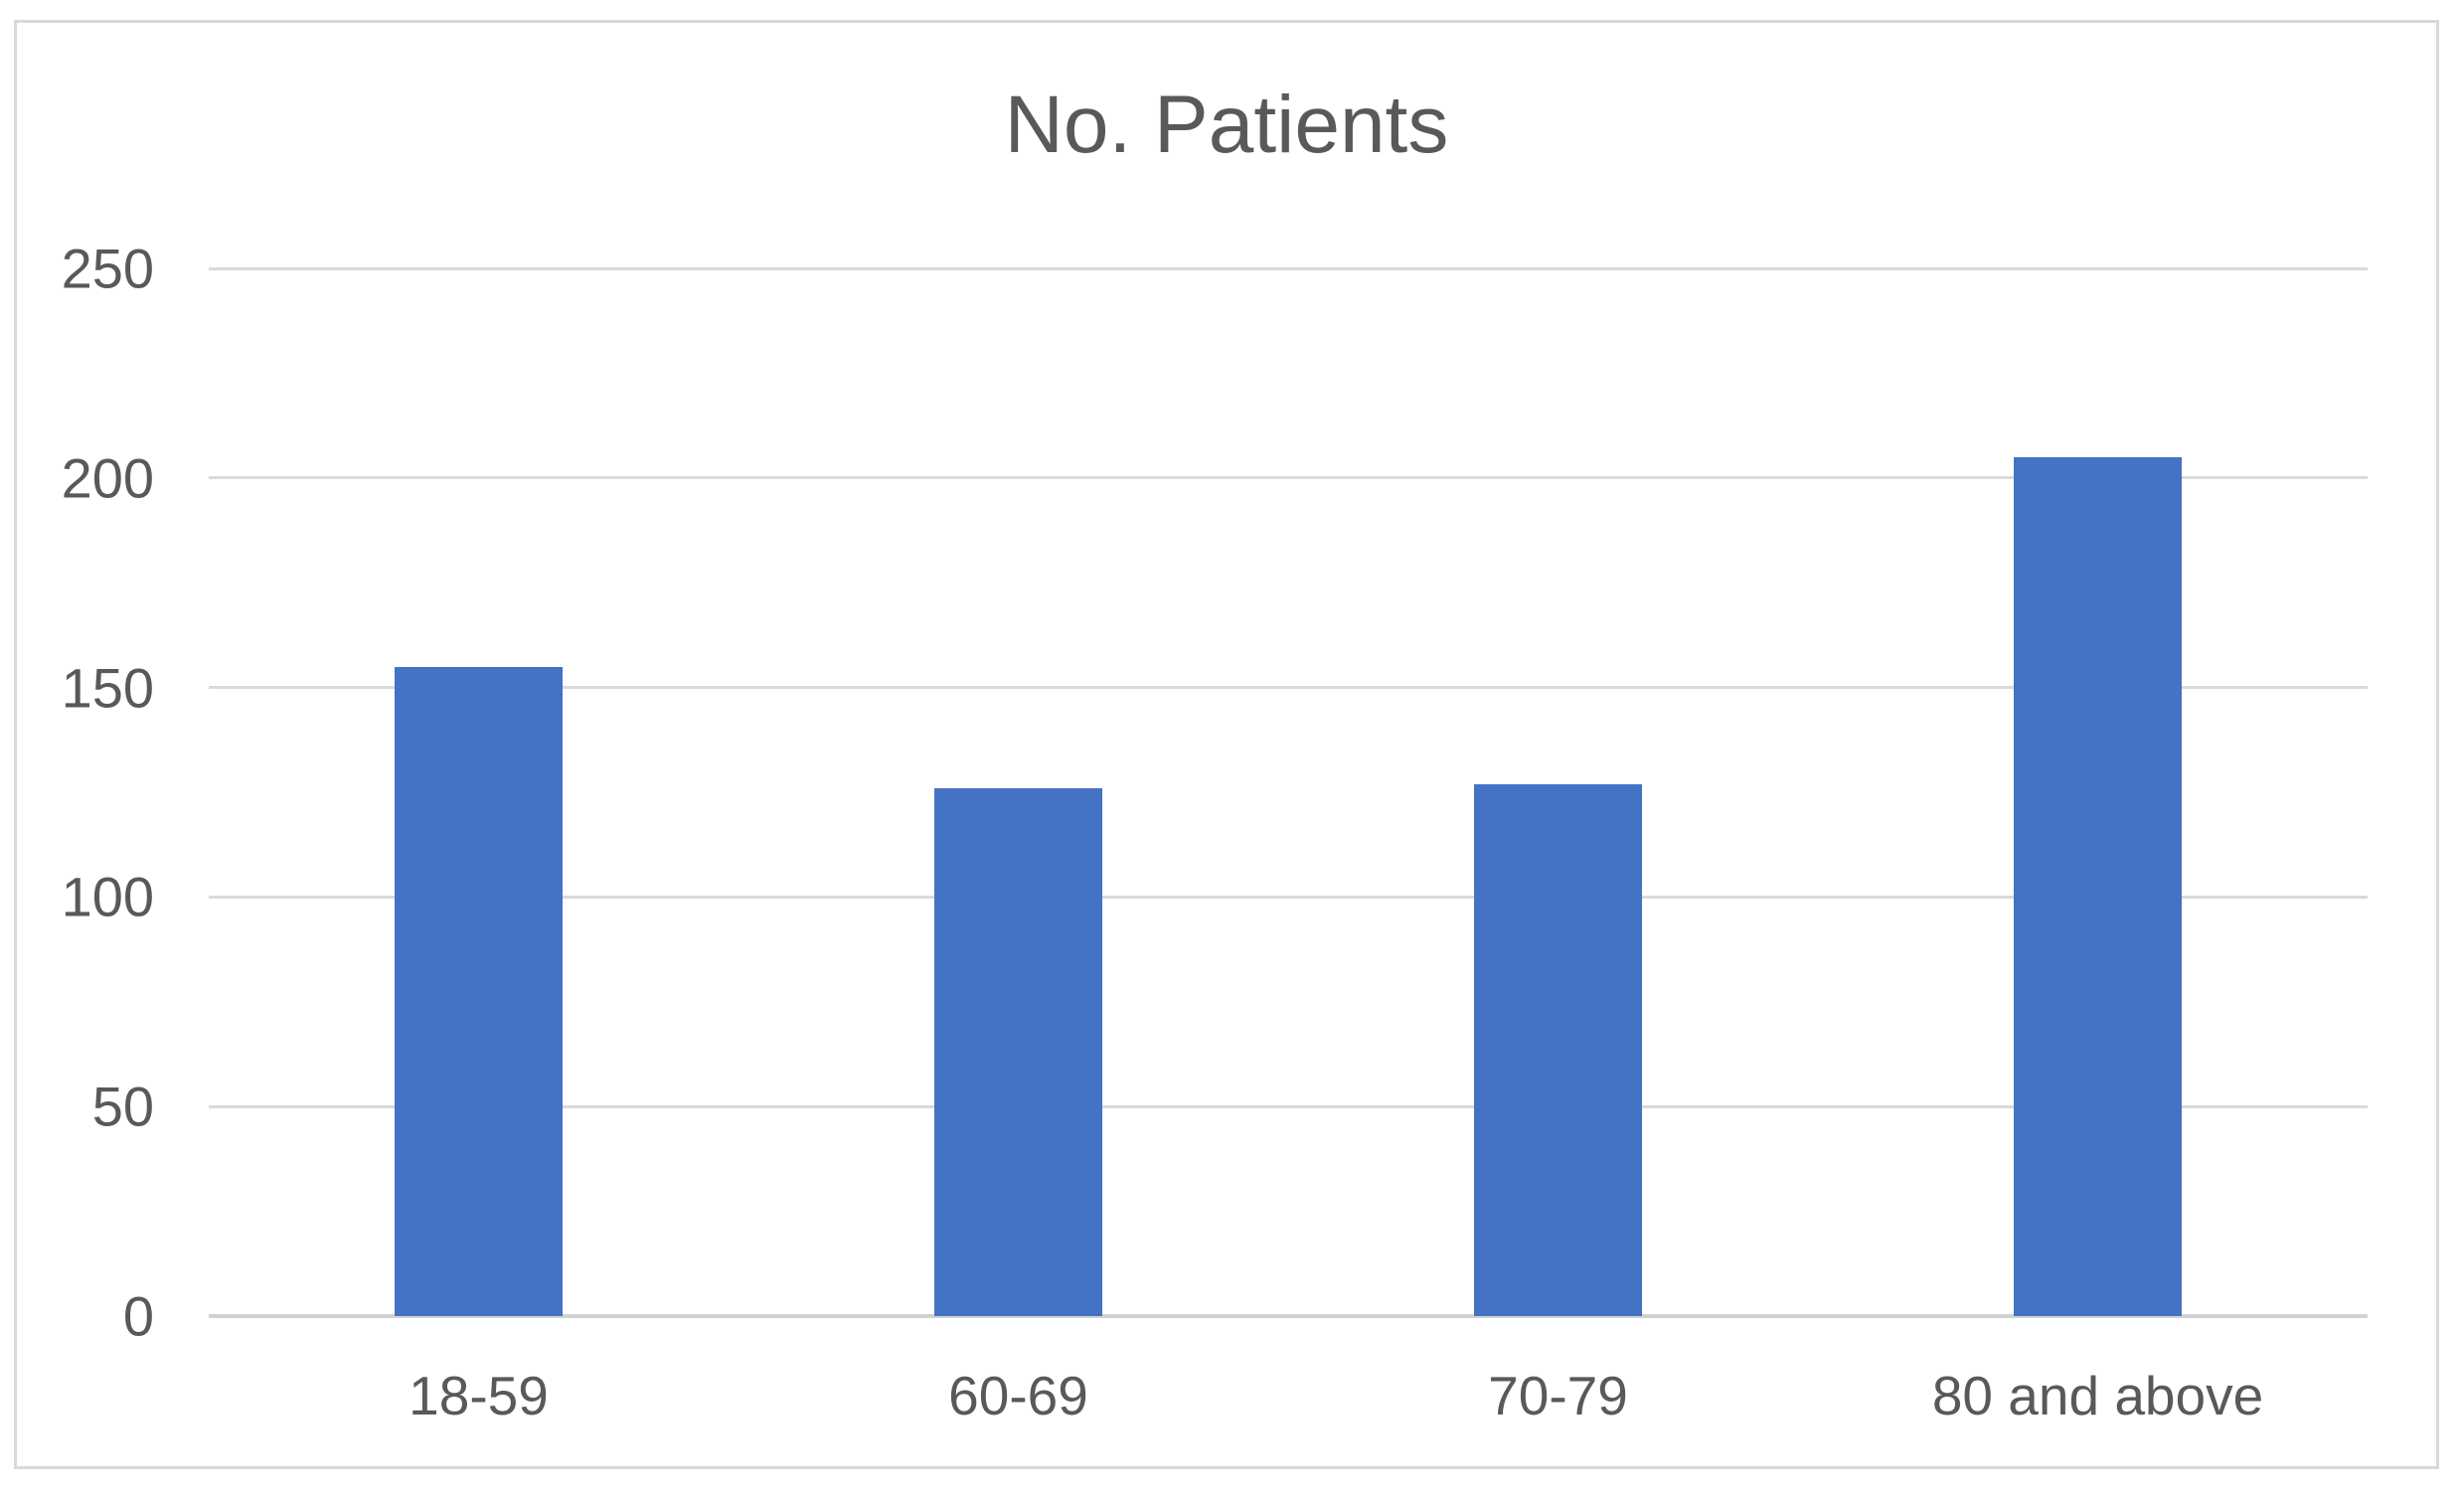 The height and width of the screenshot is (1499, 2464). I want to click on y-tick-label: 200, so click(108, 478).